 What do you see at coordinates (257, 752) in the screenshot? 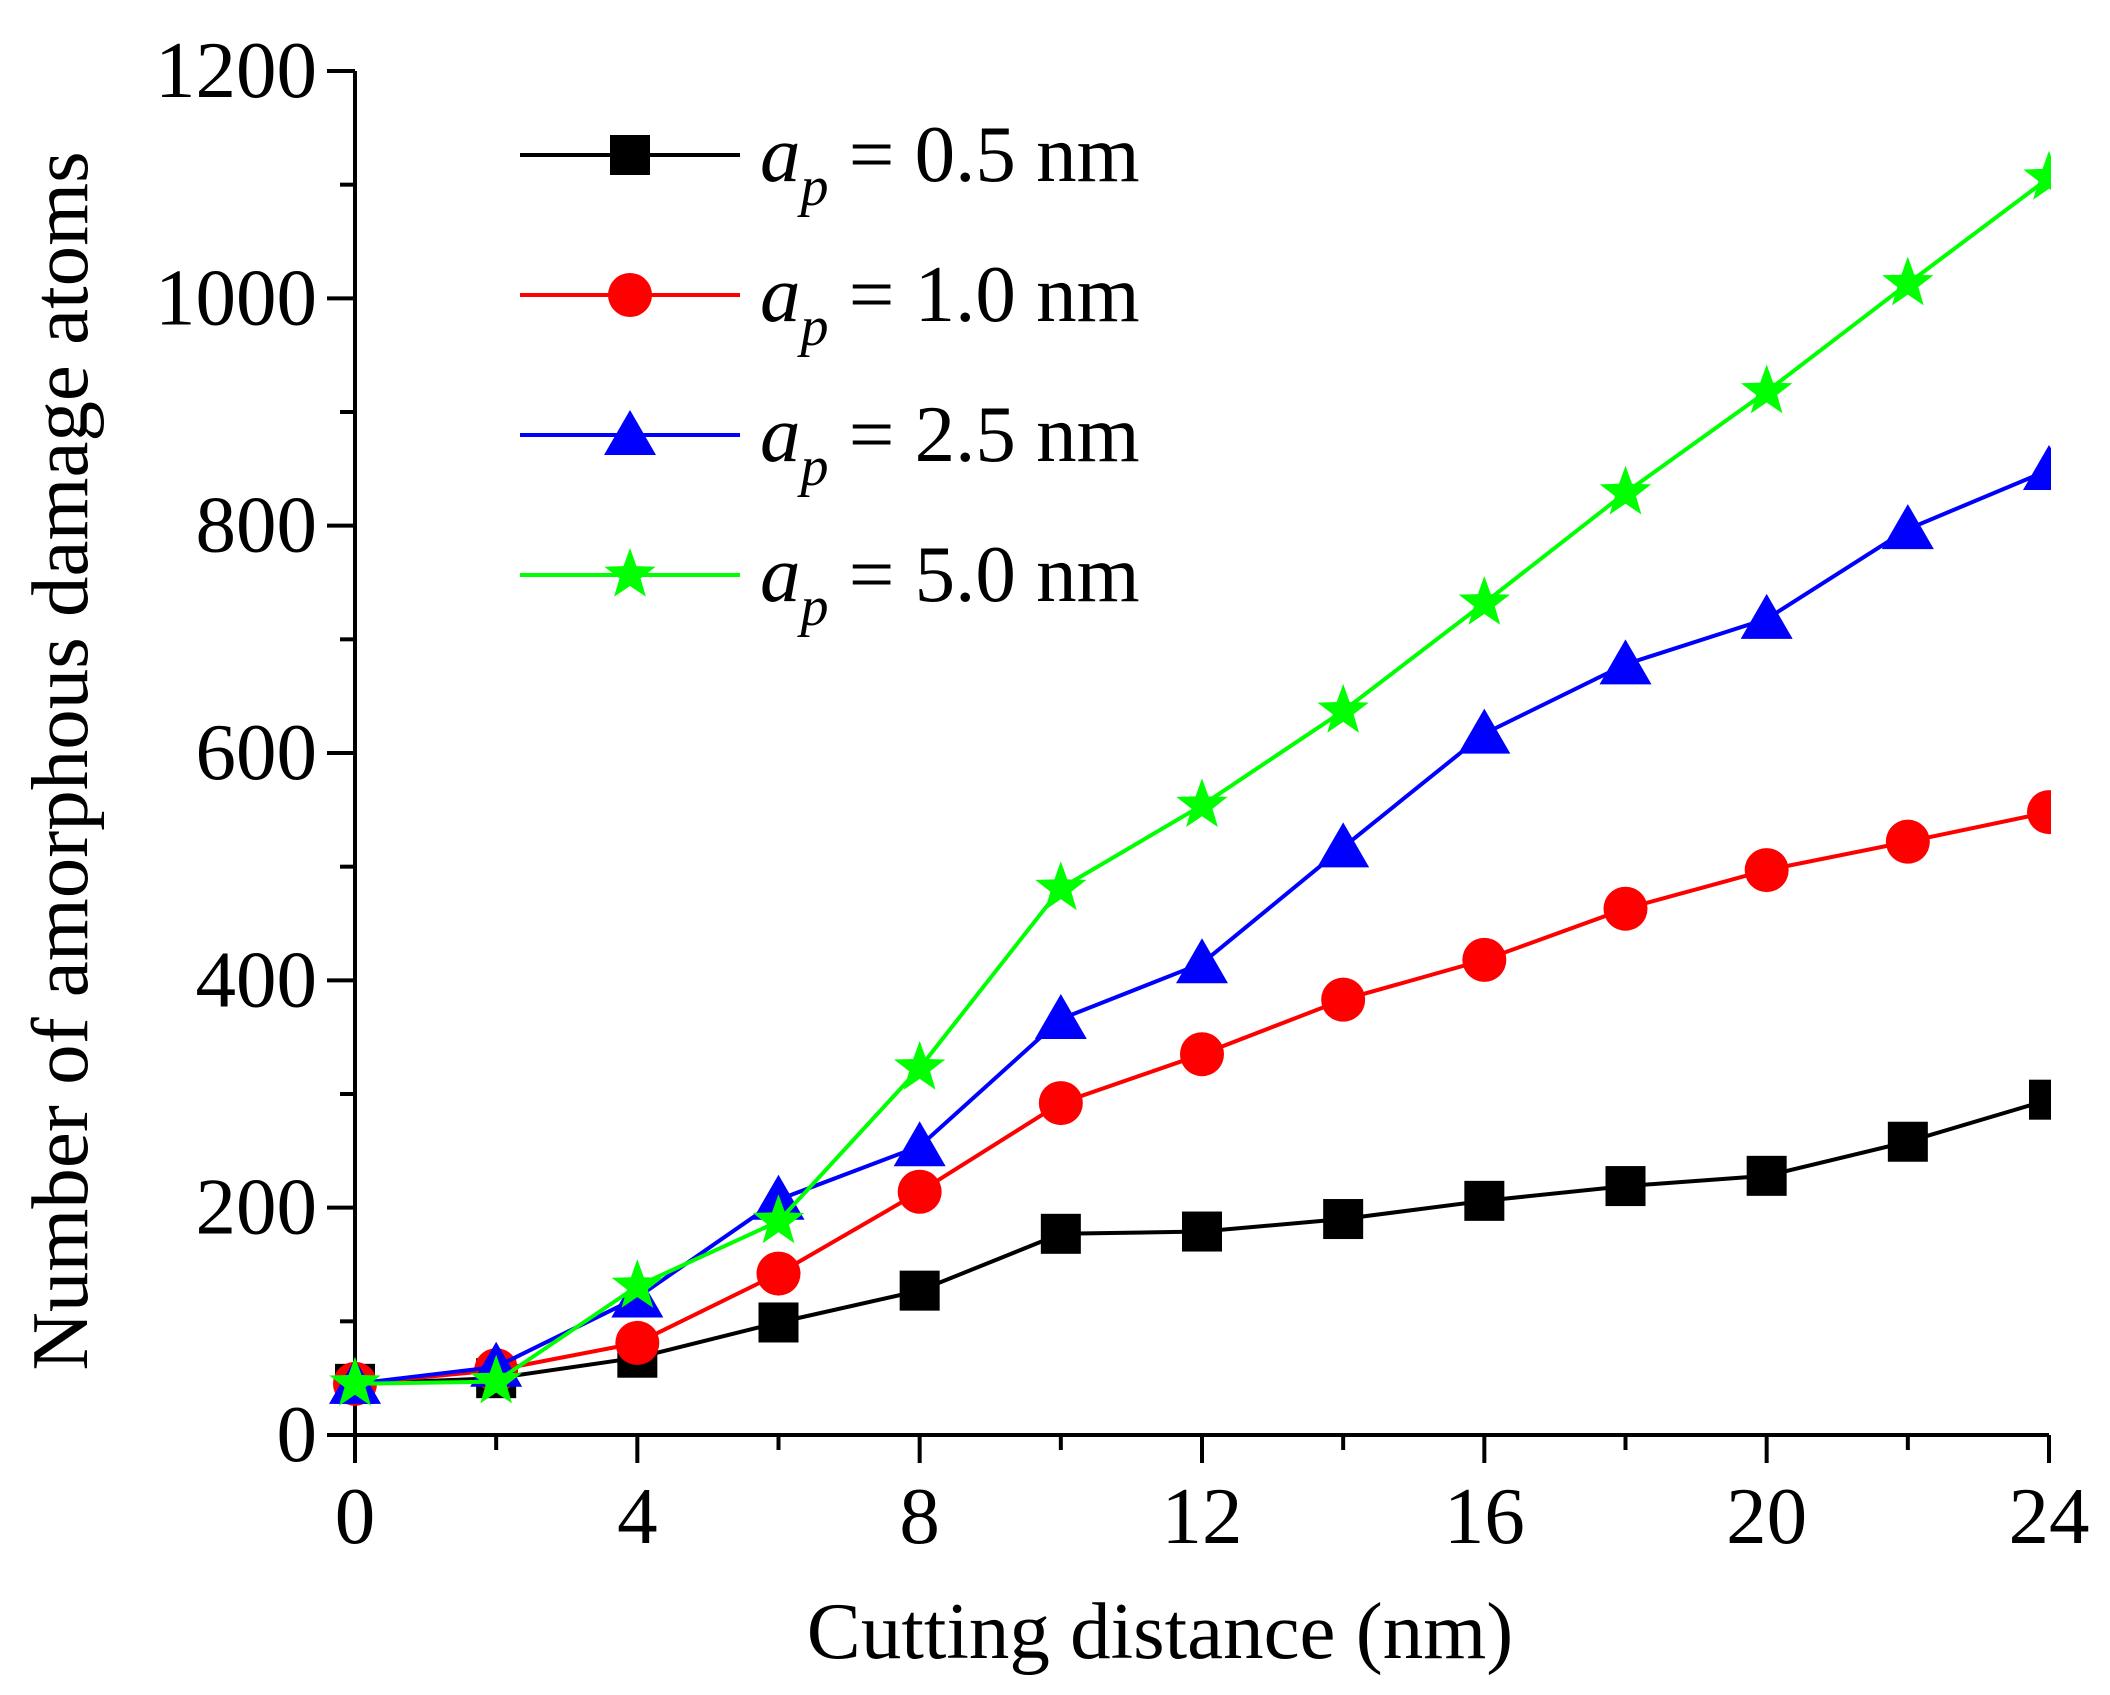
I see `y-tick-label: 600` at bounding box center [257, 752].